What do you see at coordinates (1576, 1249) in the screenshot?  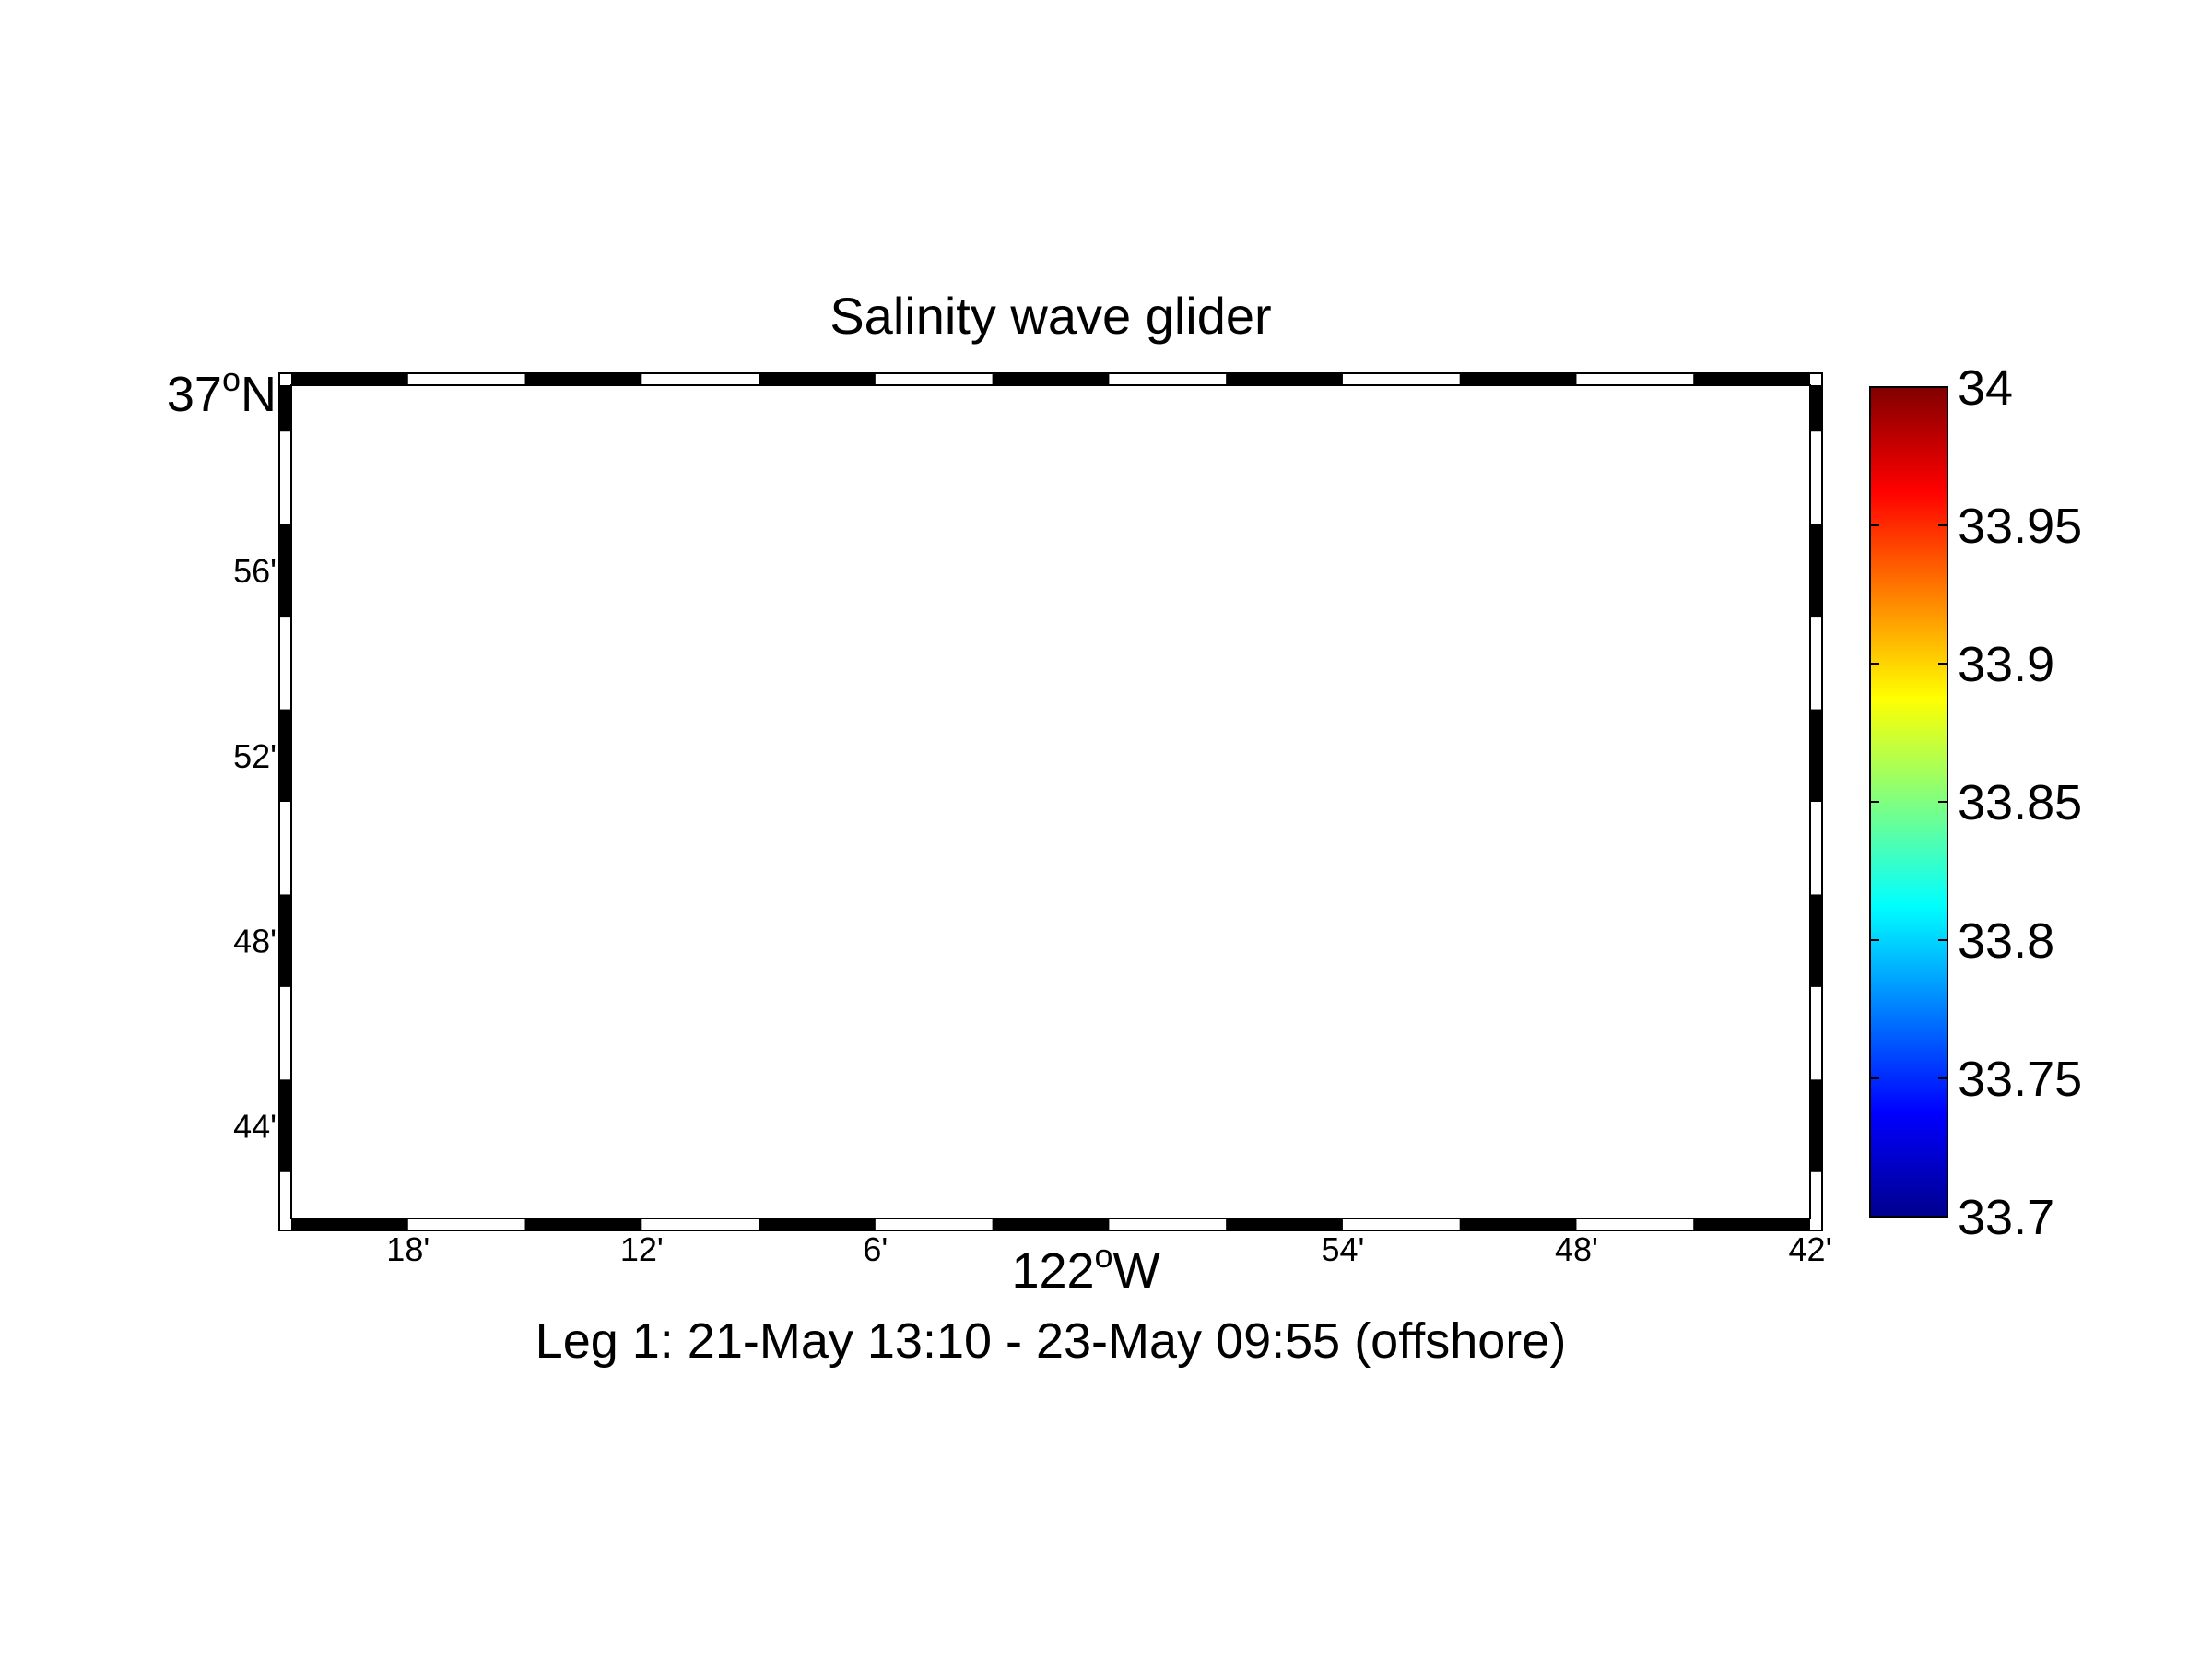 I see `lon-tick-label: 48'` at bounding box center [1576, 1249].